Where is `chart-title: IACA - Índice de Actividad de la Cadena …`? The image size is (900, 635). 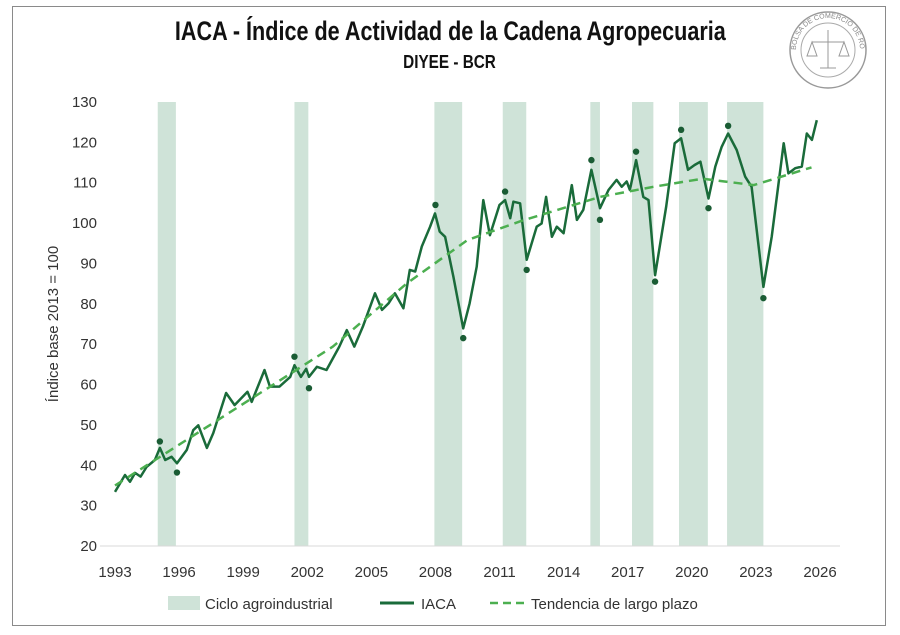 chart-title: IACA - Índice de Actividad de la Cadena … is located at coordinates (450, 31).